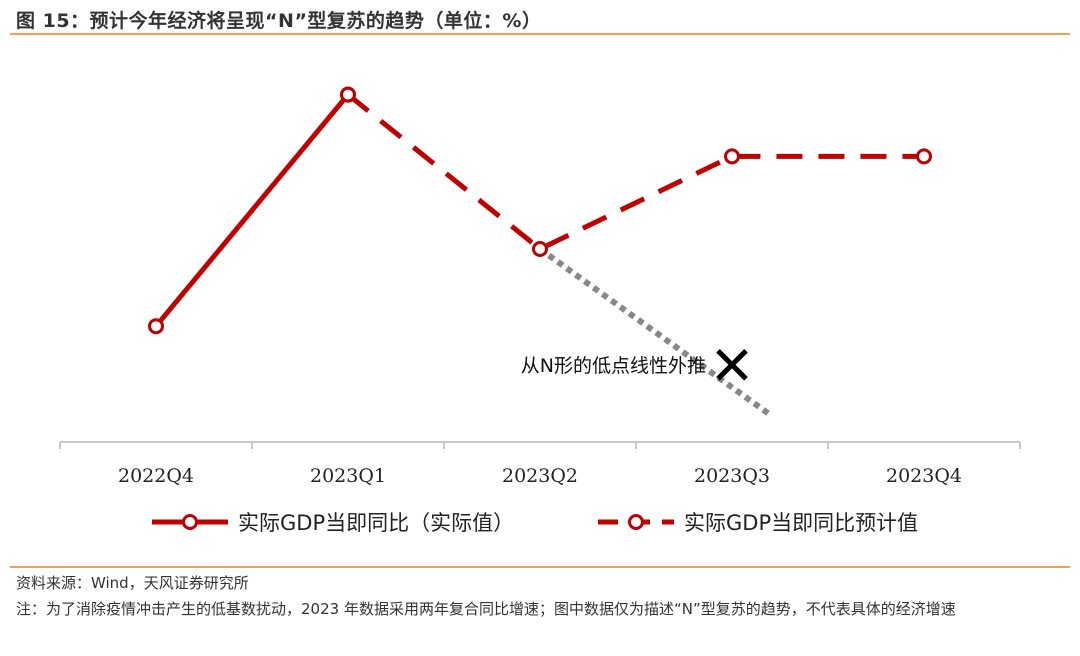 The height and width of the screenshot is (656, 1080). What do you see at coordinates (348, 476) in the screenshot?
I see `x-tick-label: 2023Q1` at bounding box center [348, 476].